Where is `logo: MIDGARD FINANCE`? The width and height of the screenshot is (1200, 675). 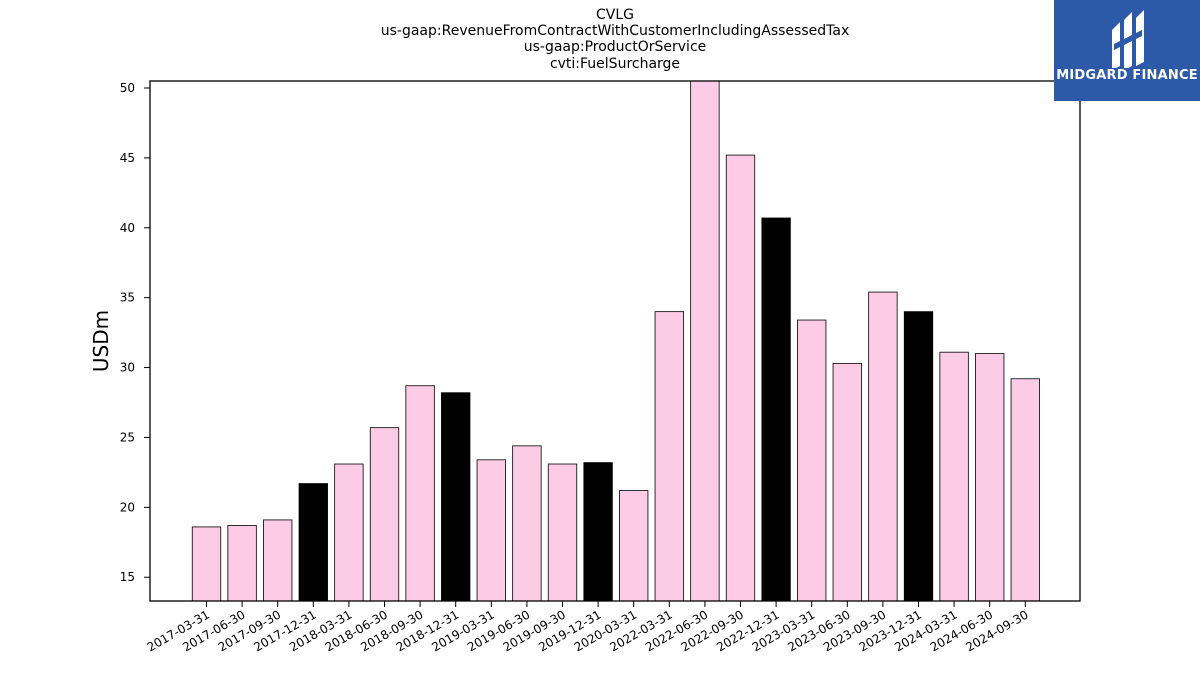 logo: MIDGARD FINANCE is located at coordinates (1127, 50).